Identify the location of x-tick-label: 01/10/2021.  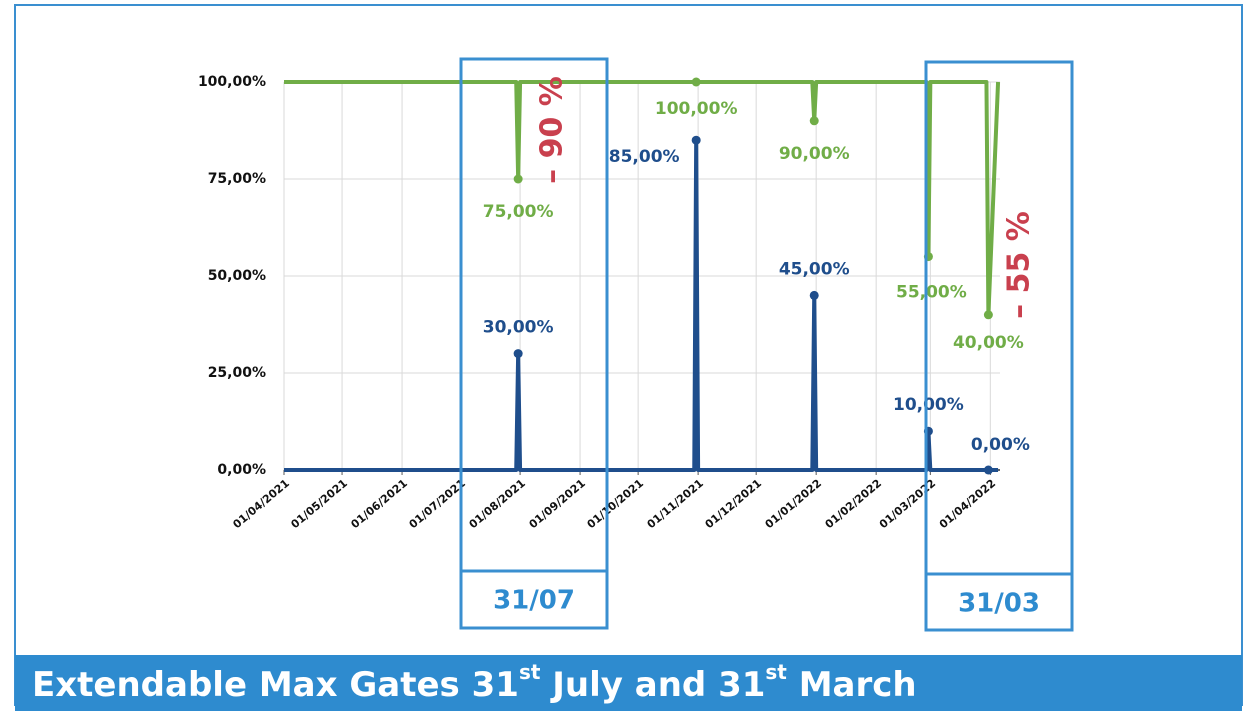
(615, 504).